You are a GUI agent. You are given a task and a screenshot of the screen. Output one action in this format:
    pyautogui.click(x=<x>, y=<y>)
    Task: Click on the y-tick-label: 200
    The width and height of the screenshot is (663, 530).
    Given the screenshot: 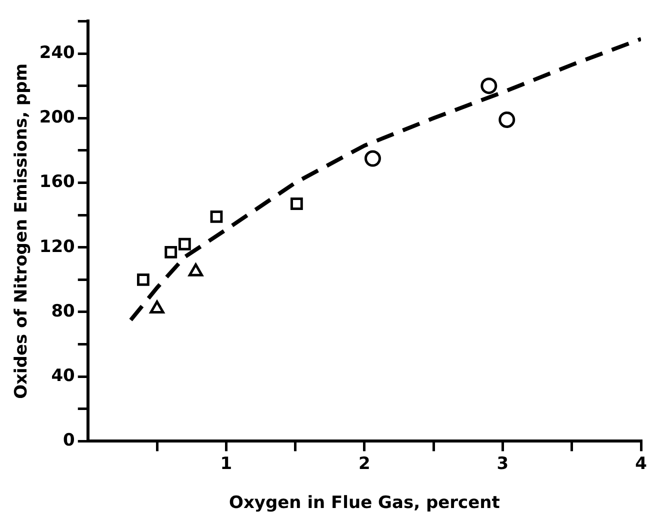 What is the action you would take?
    pyautogui.click(x=57, y=118)
    